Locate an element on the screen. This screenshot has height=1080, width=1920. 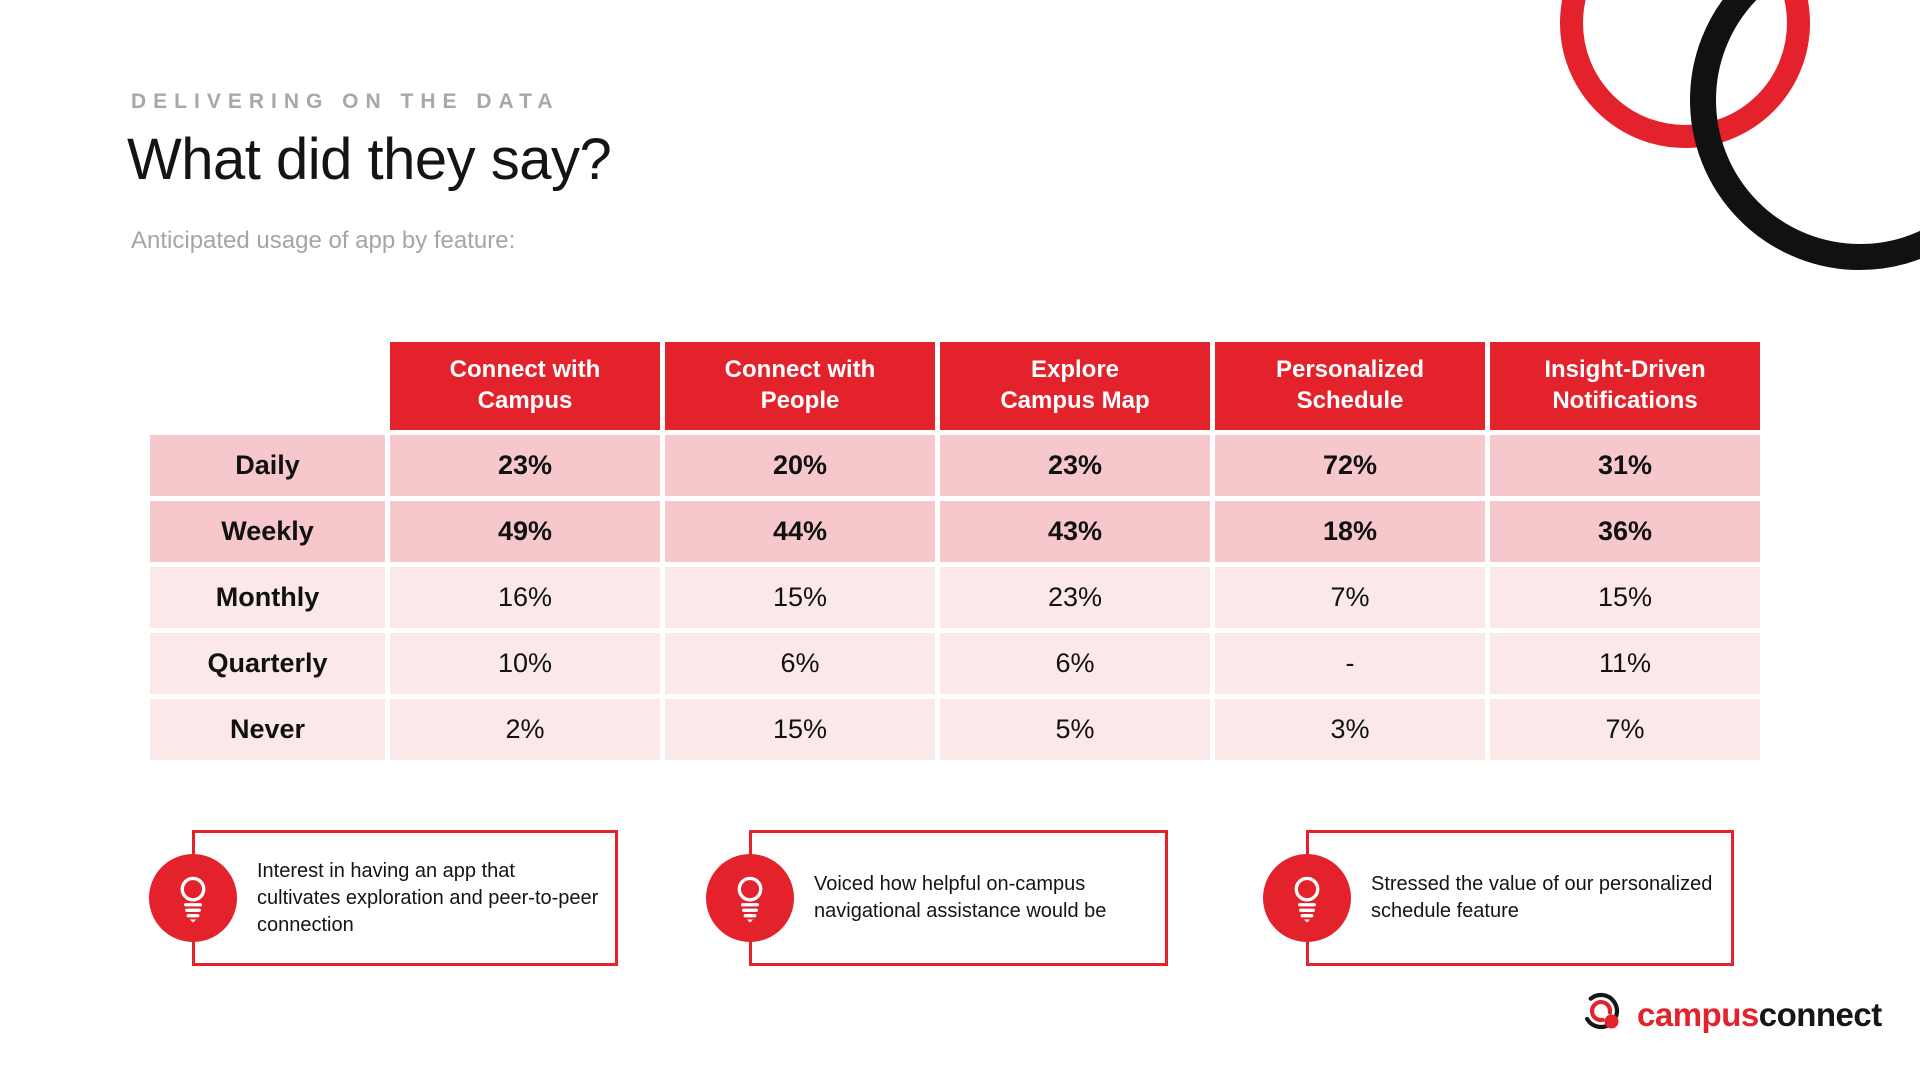
table-row-quarterly: Quarterly 10% 6% 6% - 11% is located at coordinates (955, 663).